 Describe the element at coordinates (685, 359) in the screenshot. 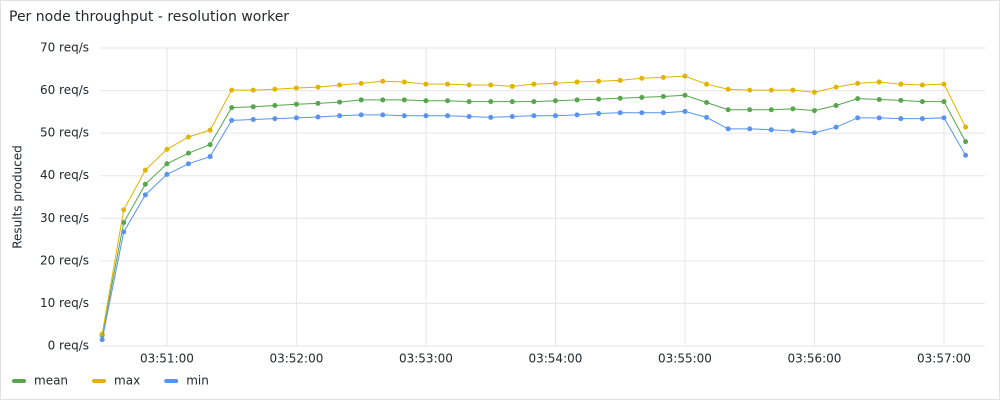

I see `x-tick-label: 03:55:00` at that location.